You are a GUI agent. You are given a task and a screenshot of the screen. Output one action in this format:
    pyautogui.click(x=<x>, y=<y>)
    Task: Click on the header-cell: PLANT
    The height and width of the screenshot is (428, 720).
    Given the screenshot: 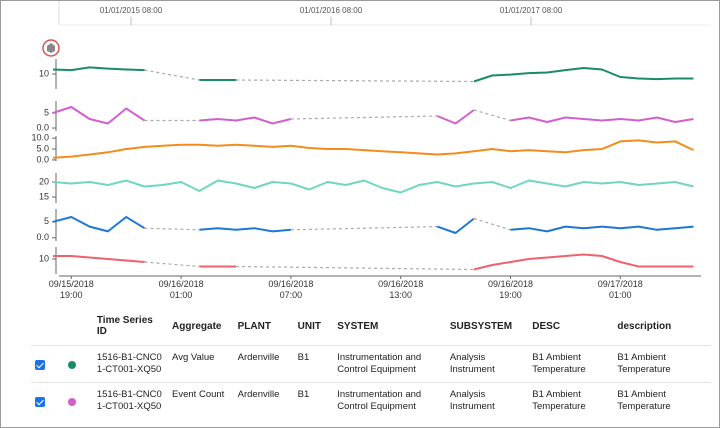 What is the action you would take?
    pyautogui.click(x=254, y=326)
    